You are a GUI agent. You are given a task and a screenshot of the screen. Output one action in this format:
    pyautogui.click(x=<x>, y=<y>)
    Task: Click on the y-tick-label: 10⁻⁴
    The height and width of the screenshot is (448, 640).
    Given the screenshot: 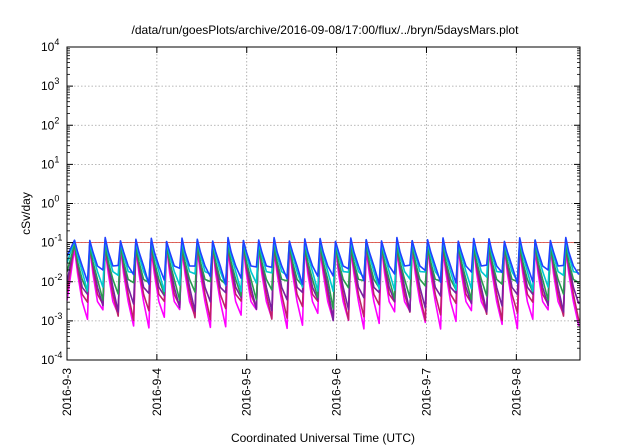 What is the action you would take?
    pyautogui.click(x=51, y=358)
    